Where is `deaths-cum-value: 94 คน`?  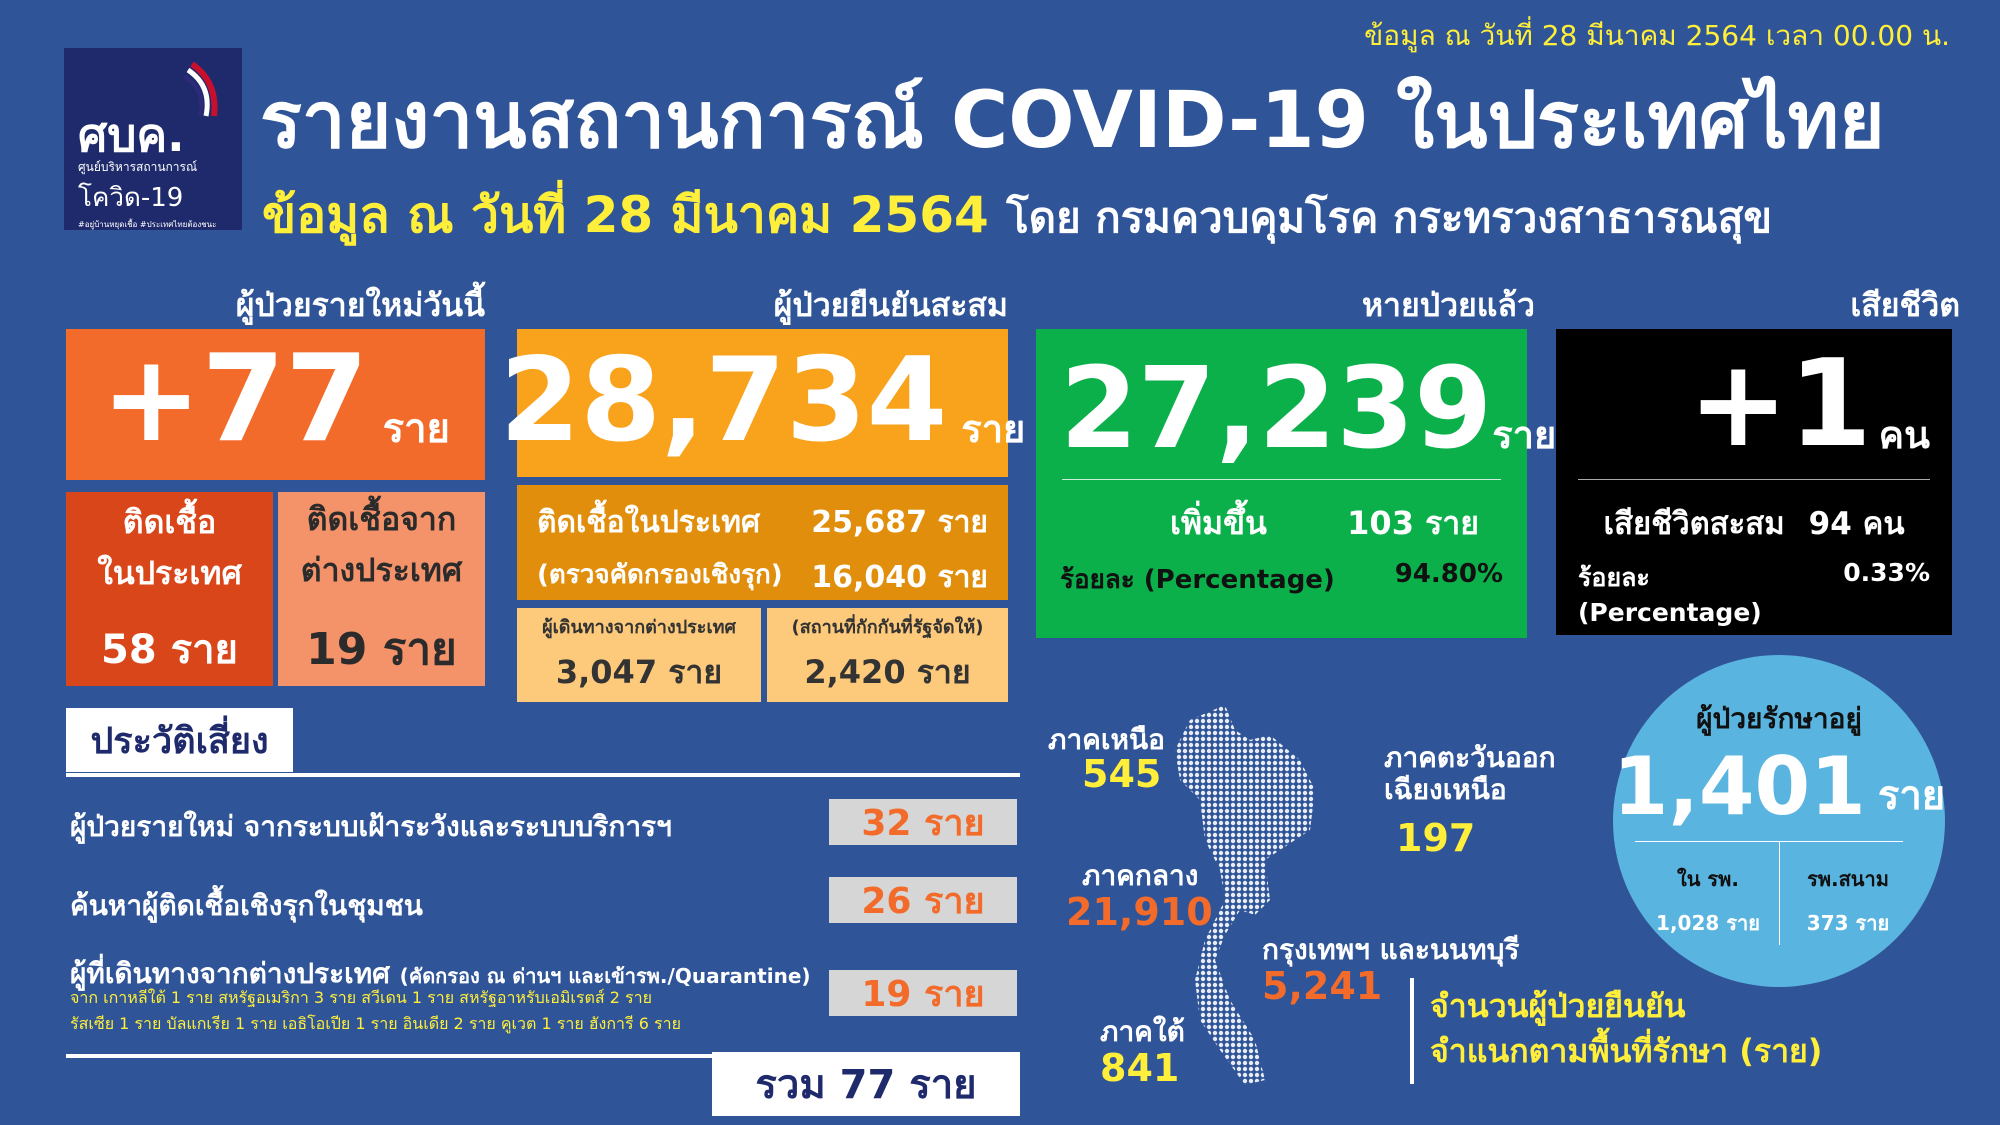 deaths-cum-value: 94 คน is located at coordinates (1856, 524).